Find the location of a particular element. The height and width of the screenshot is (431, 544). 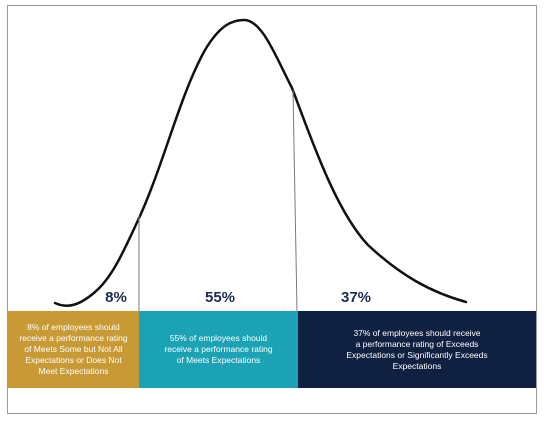

percent-label-low: 8% is located at coordinates (116, 297).